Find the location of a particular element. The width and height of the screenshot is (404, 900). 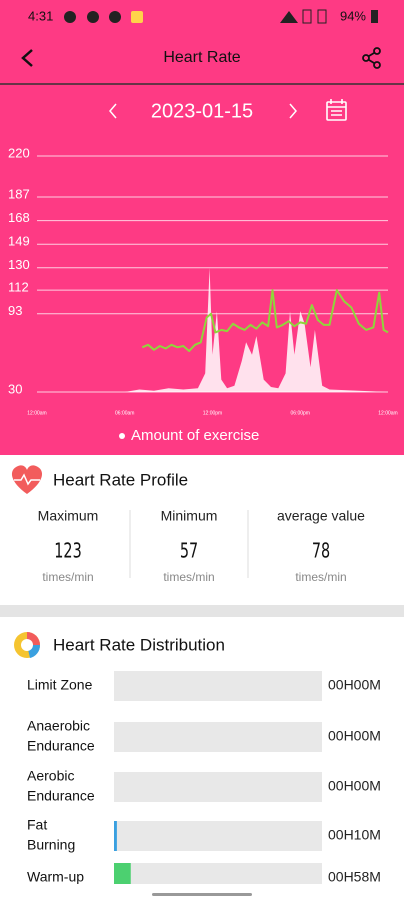

heart-rate-line is located at coordinates (265, 320).